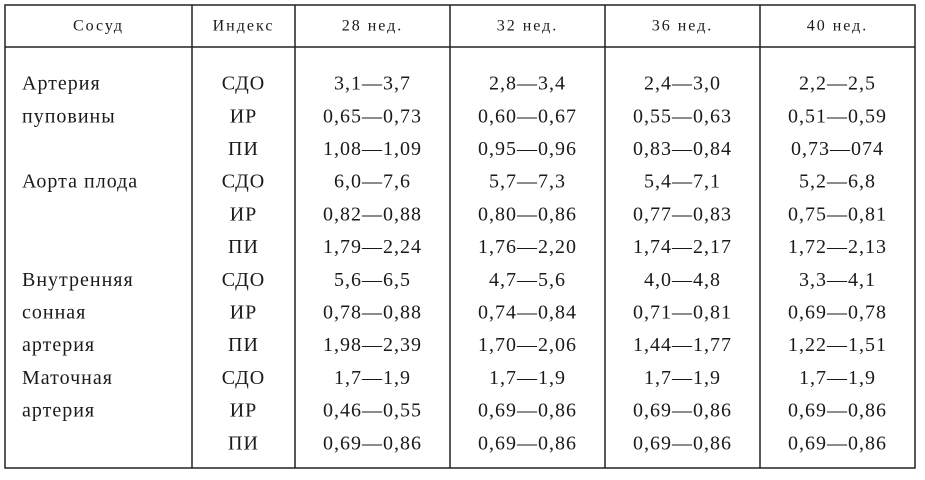 This screenshot has width=925, height=480. I want to click on value-cell: 4,0—4,8, so click(682, 280).